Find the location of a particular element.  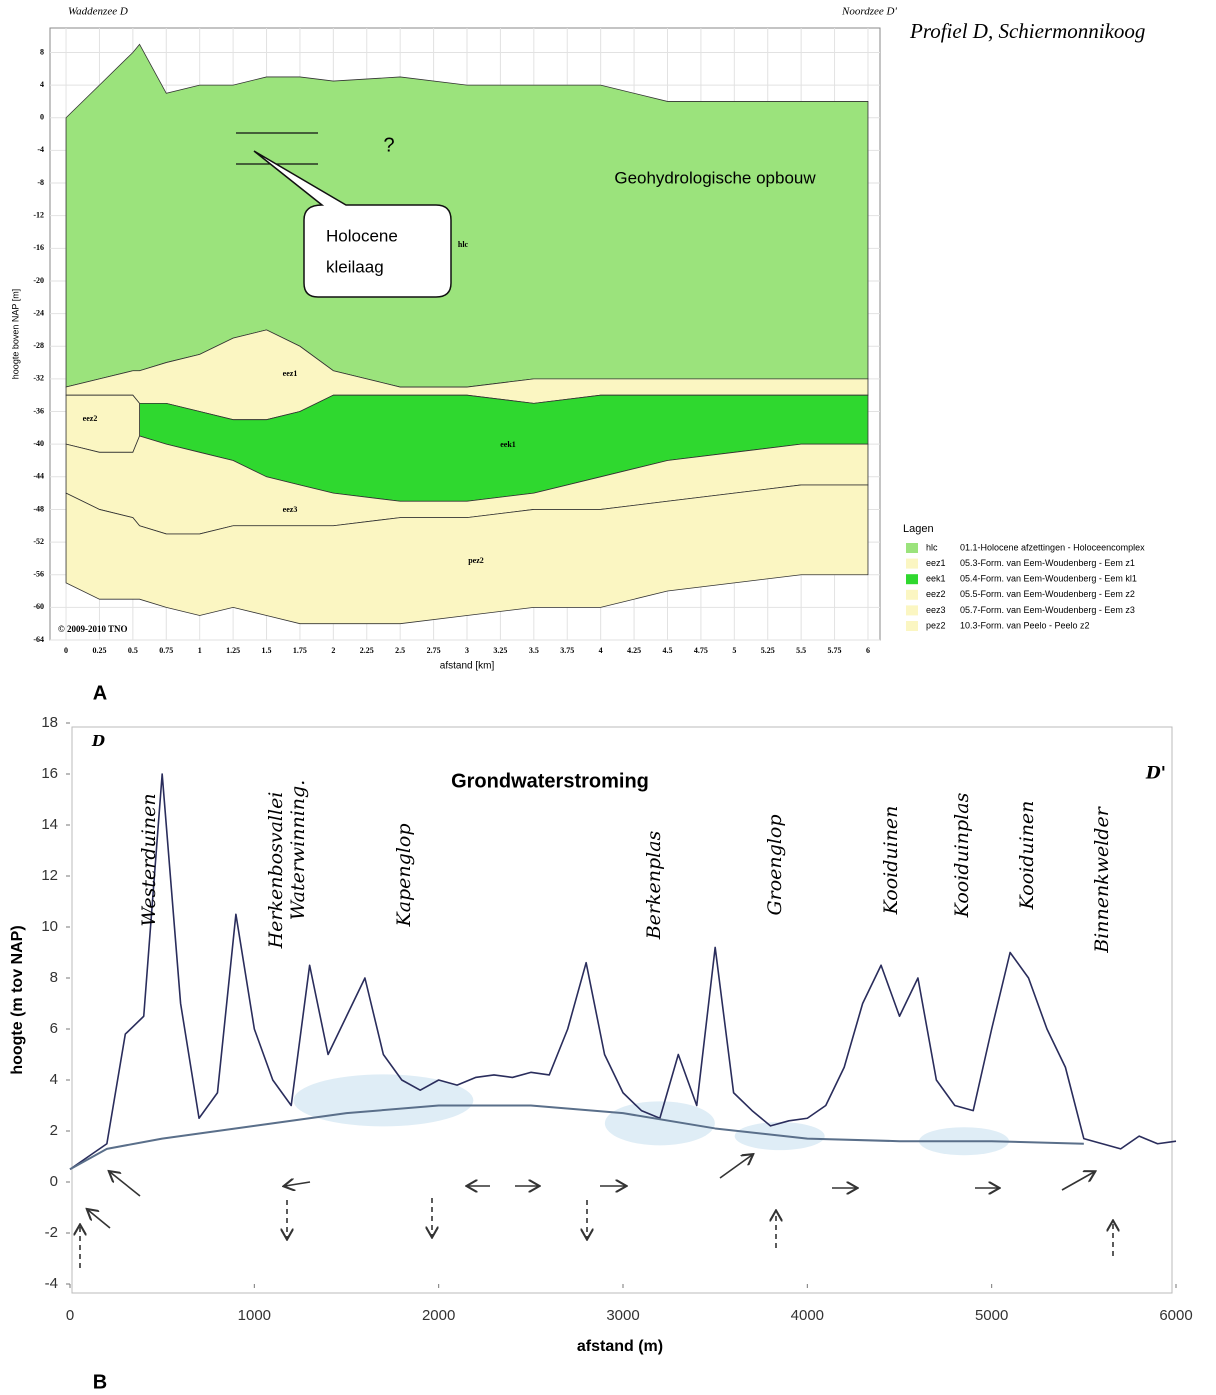

layer-label: hlc is located at coordinates (463, 244).